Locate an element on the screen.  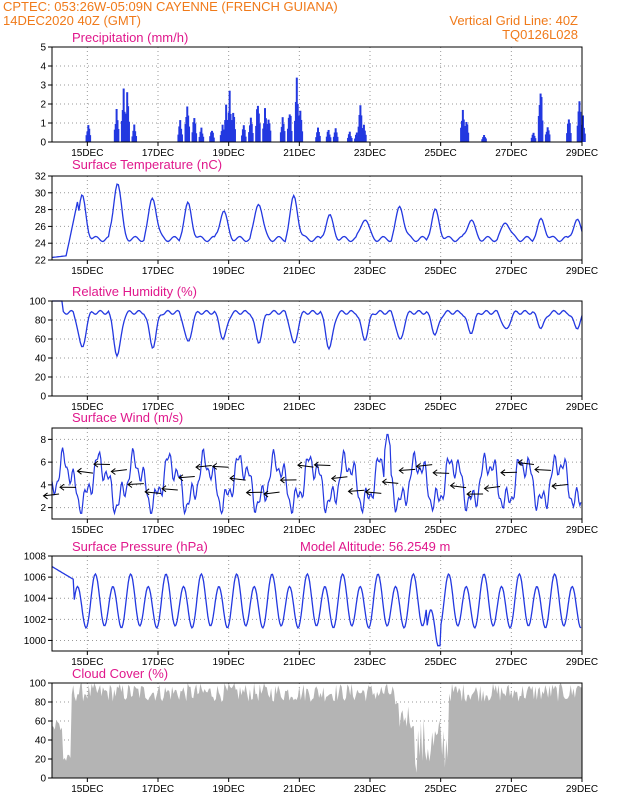
y-tick-label: 80 is located at coordinates (41, 703).